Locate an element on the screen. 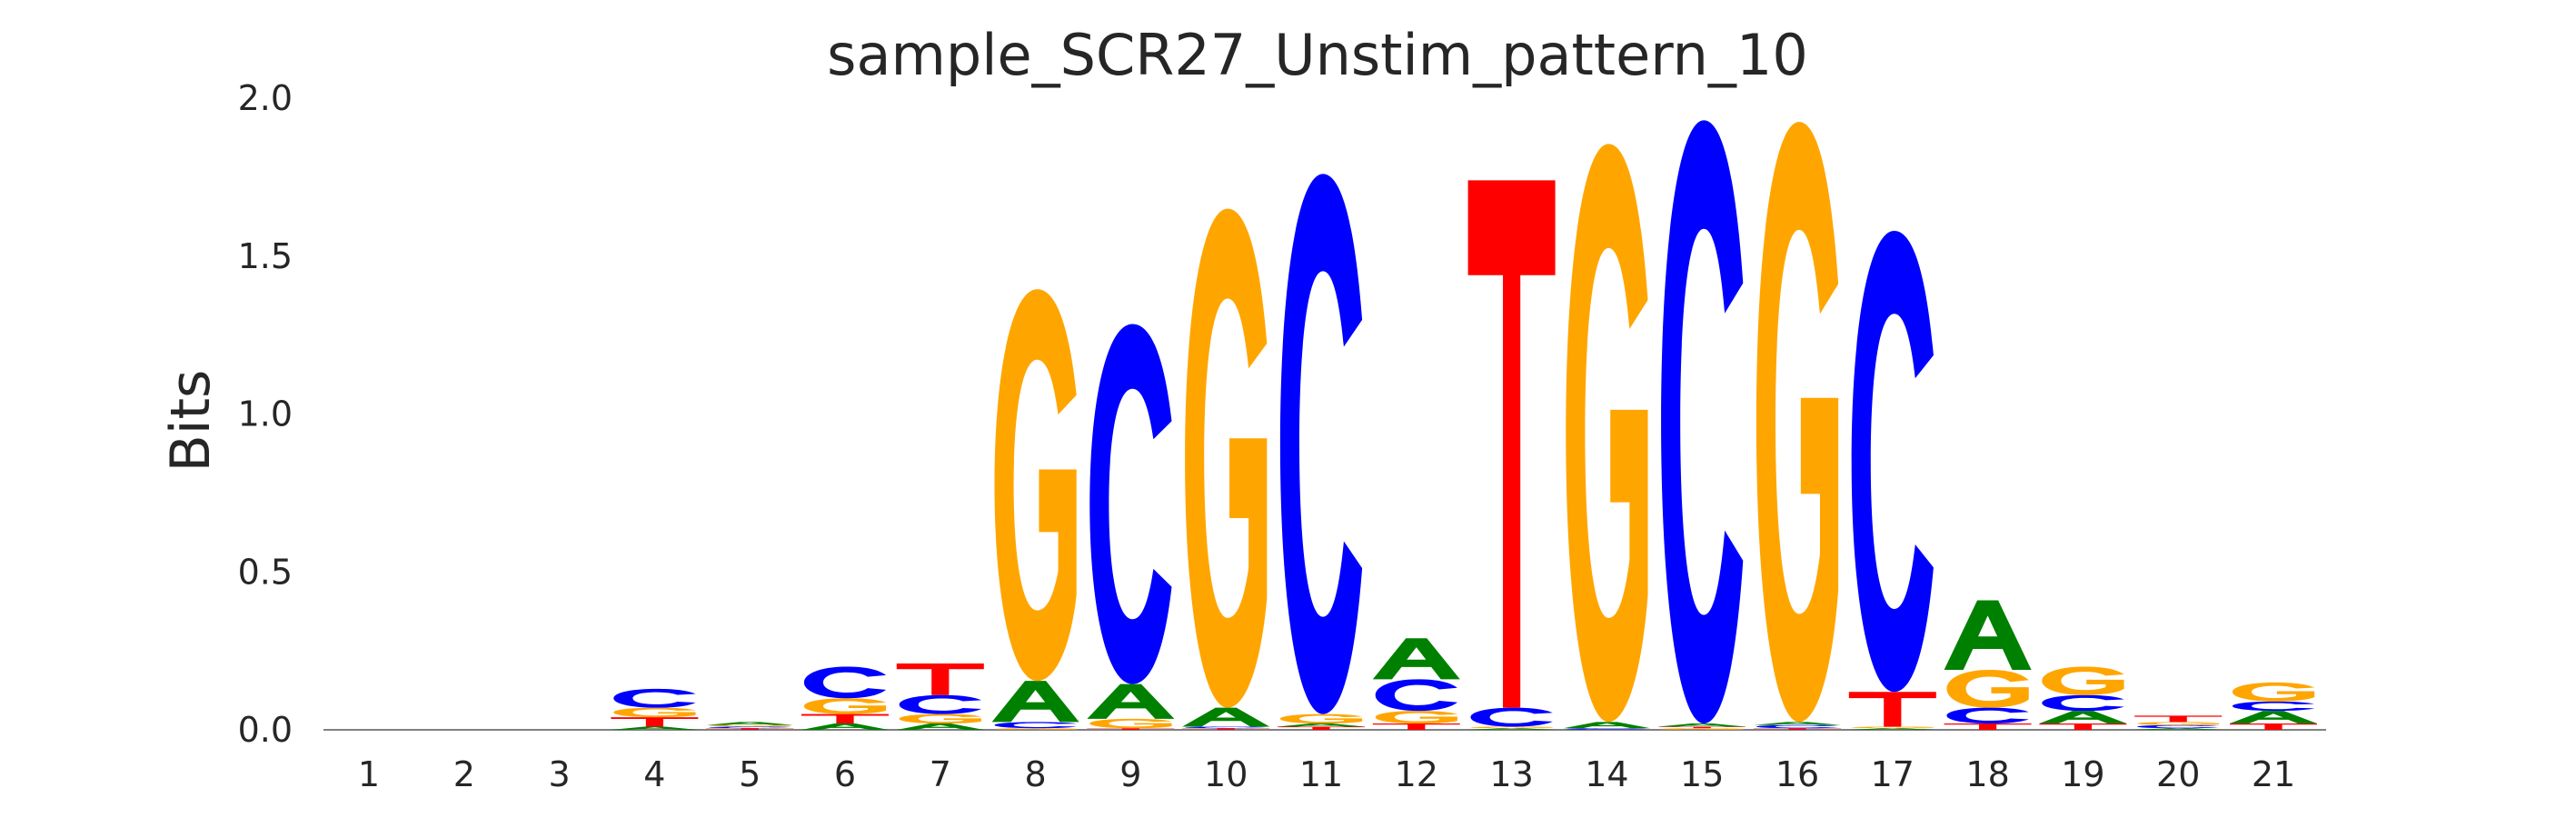 The width and height of the screenshot is (2576, 818). y-axis-ticks: 0.0 0.5 1.0 1.5 2.0 is located at coordinates (265, 414).